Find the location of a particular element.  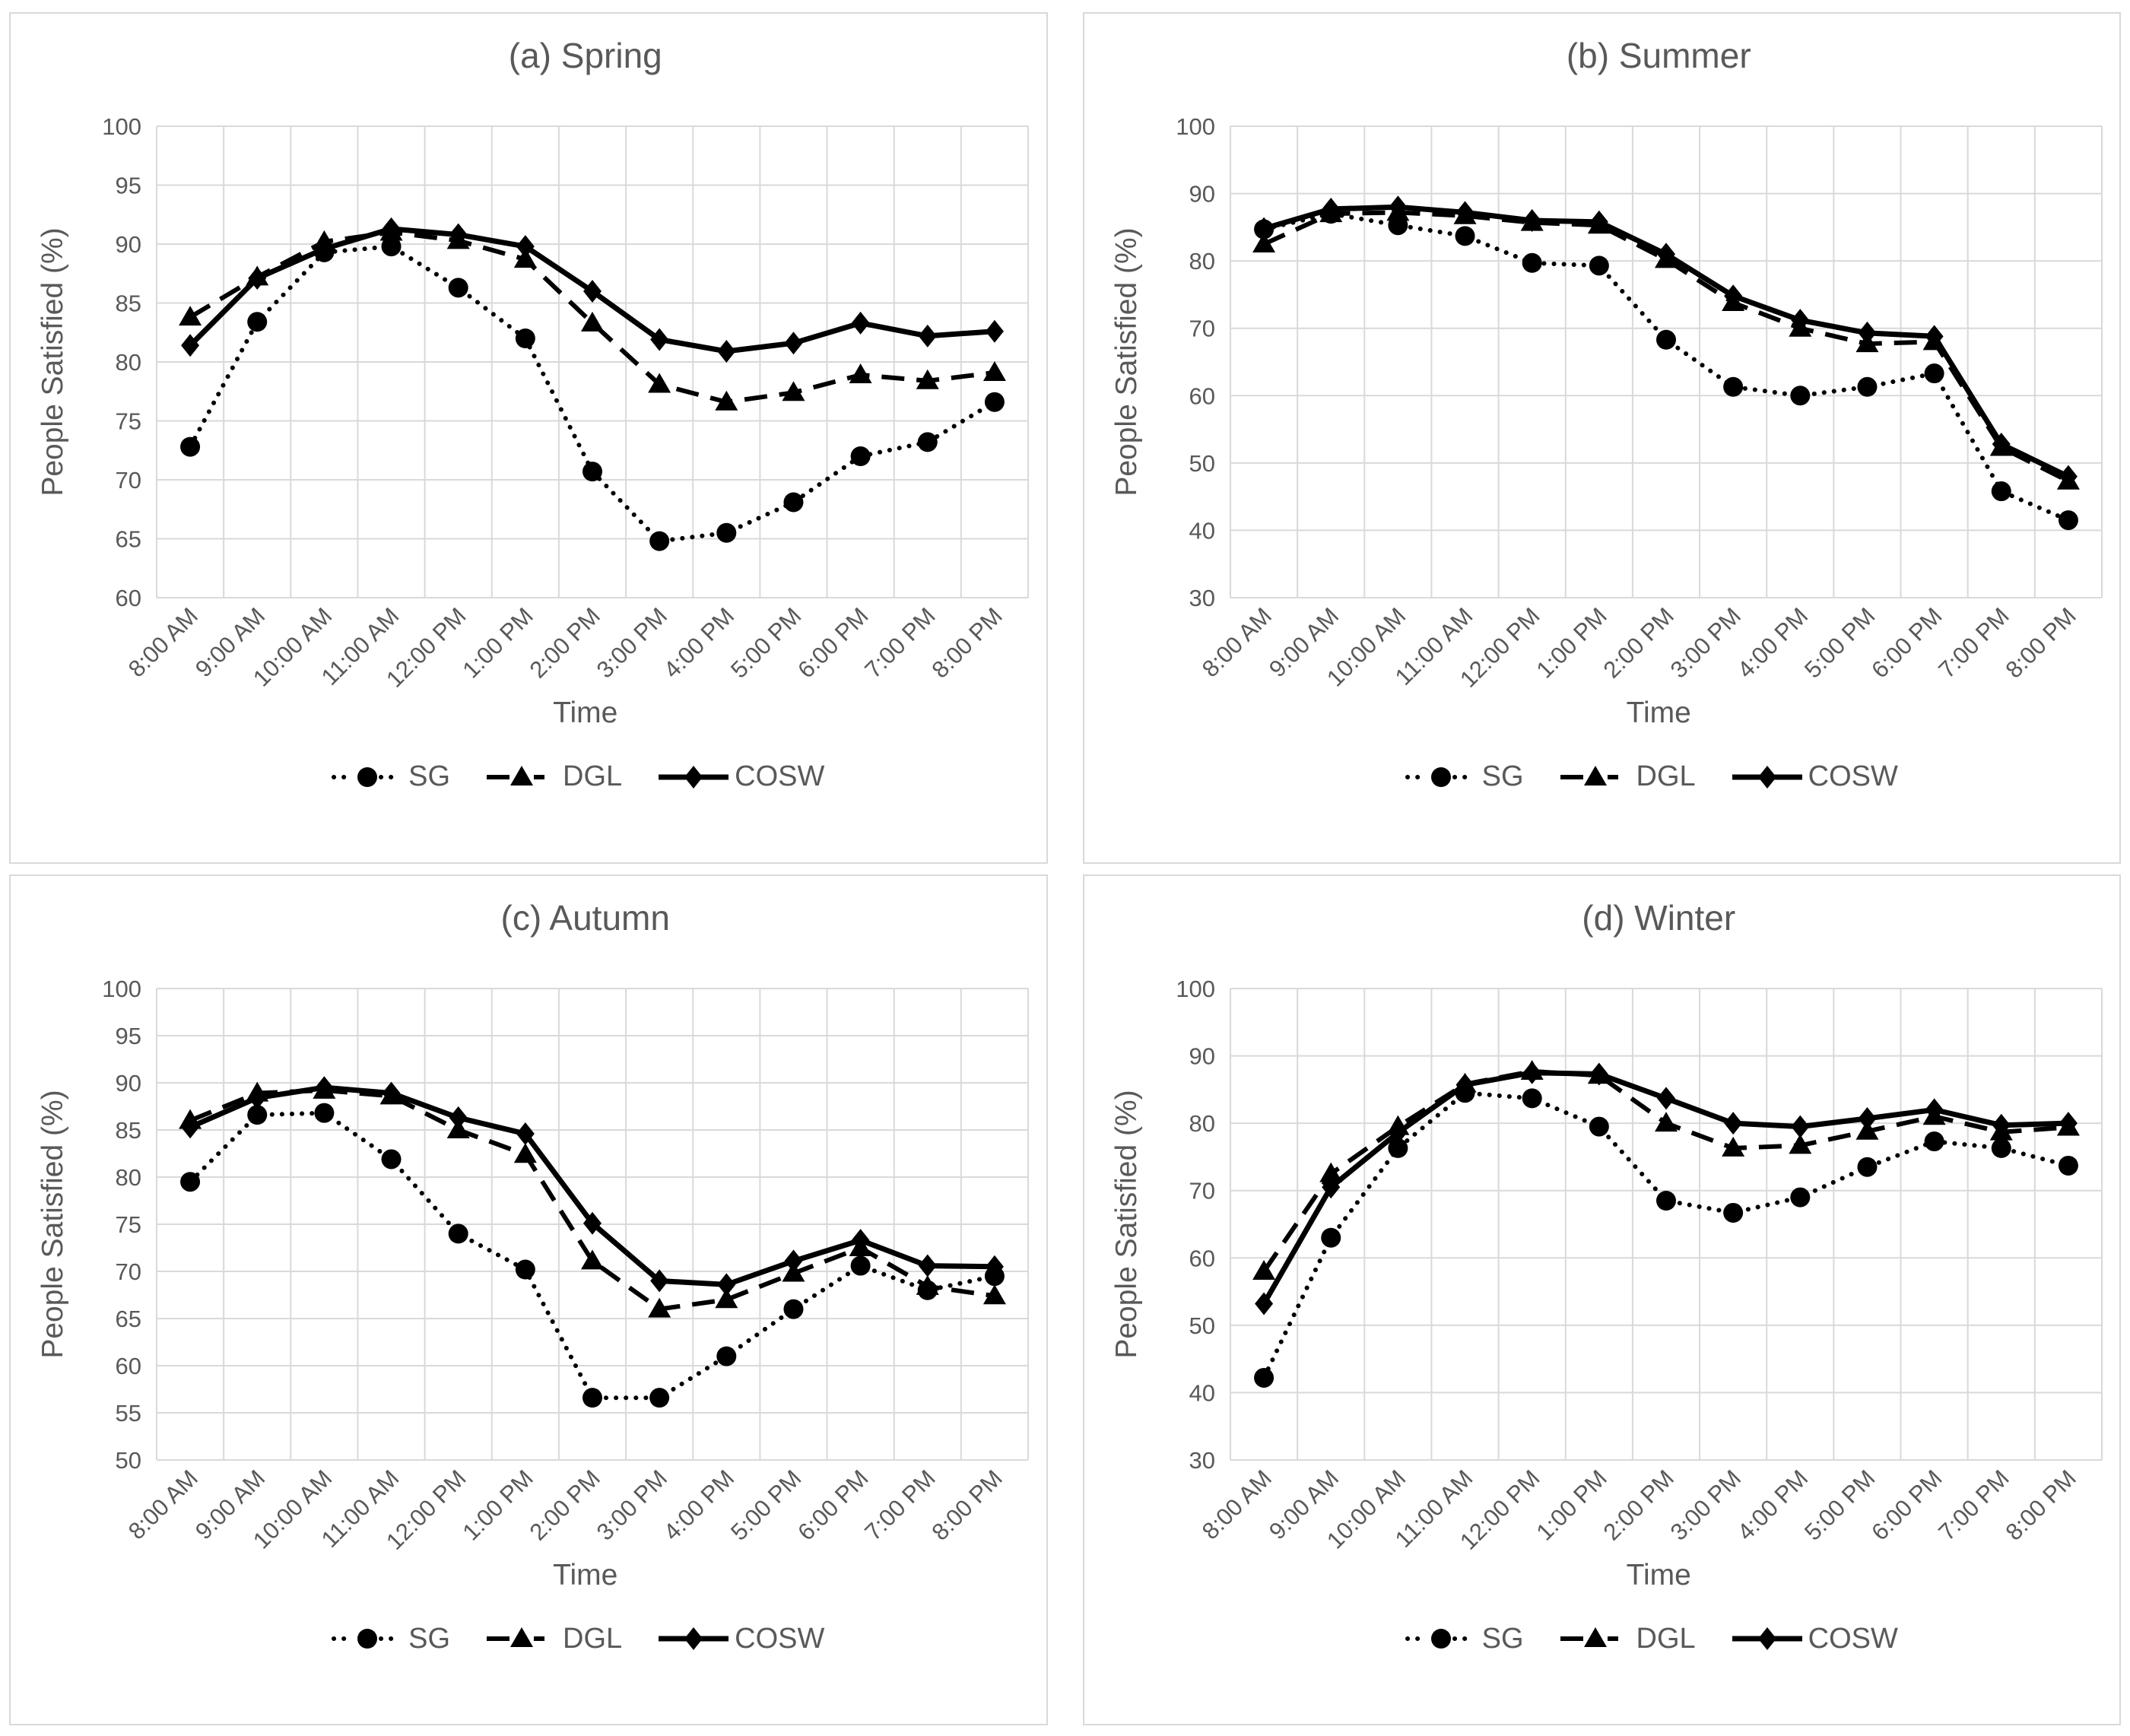

y-tick-label: 50 is located at coordinates (1201, 463).